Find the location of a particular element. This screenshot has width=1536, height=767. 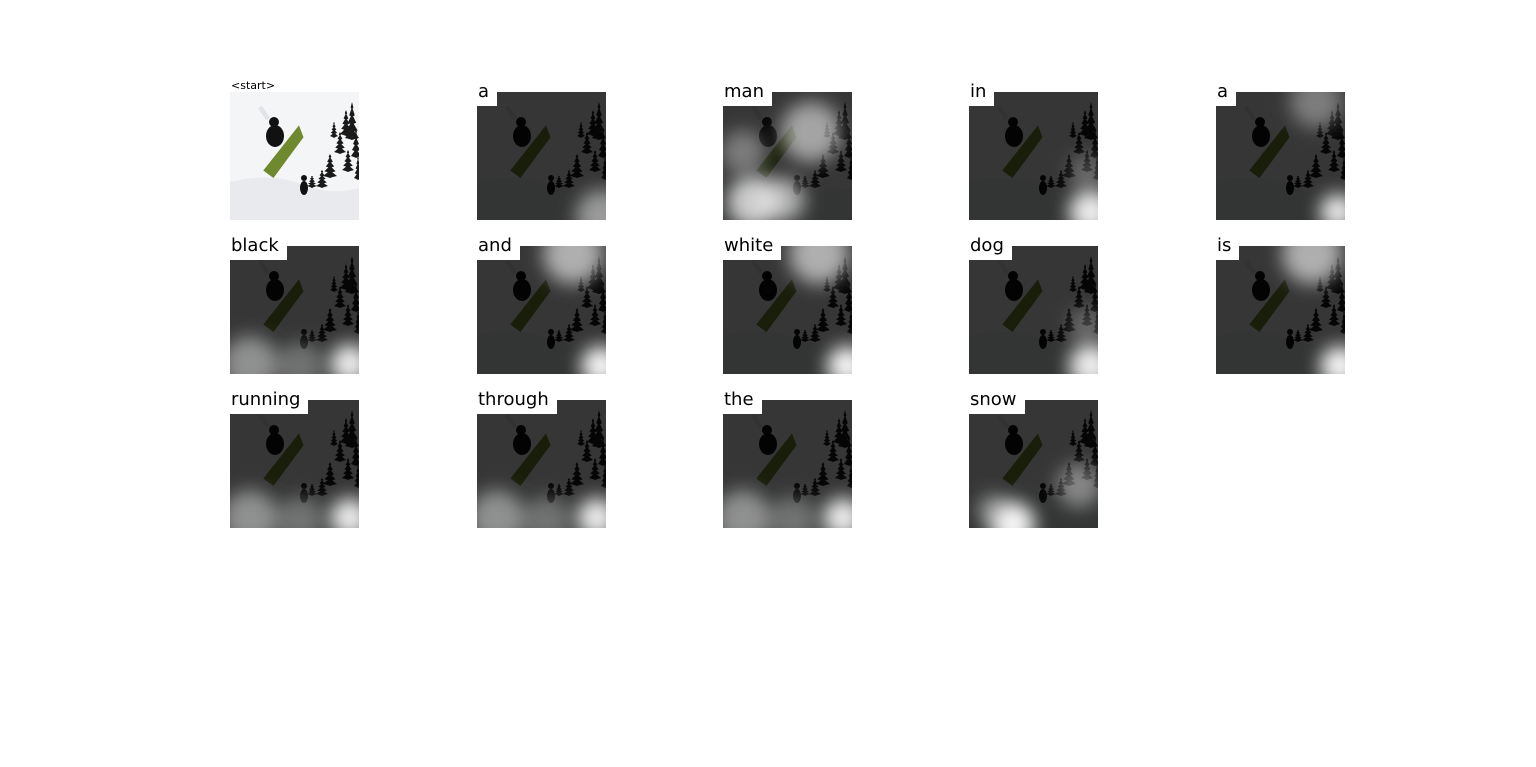

original-snowboard-image is located at coordinates (294, 156).